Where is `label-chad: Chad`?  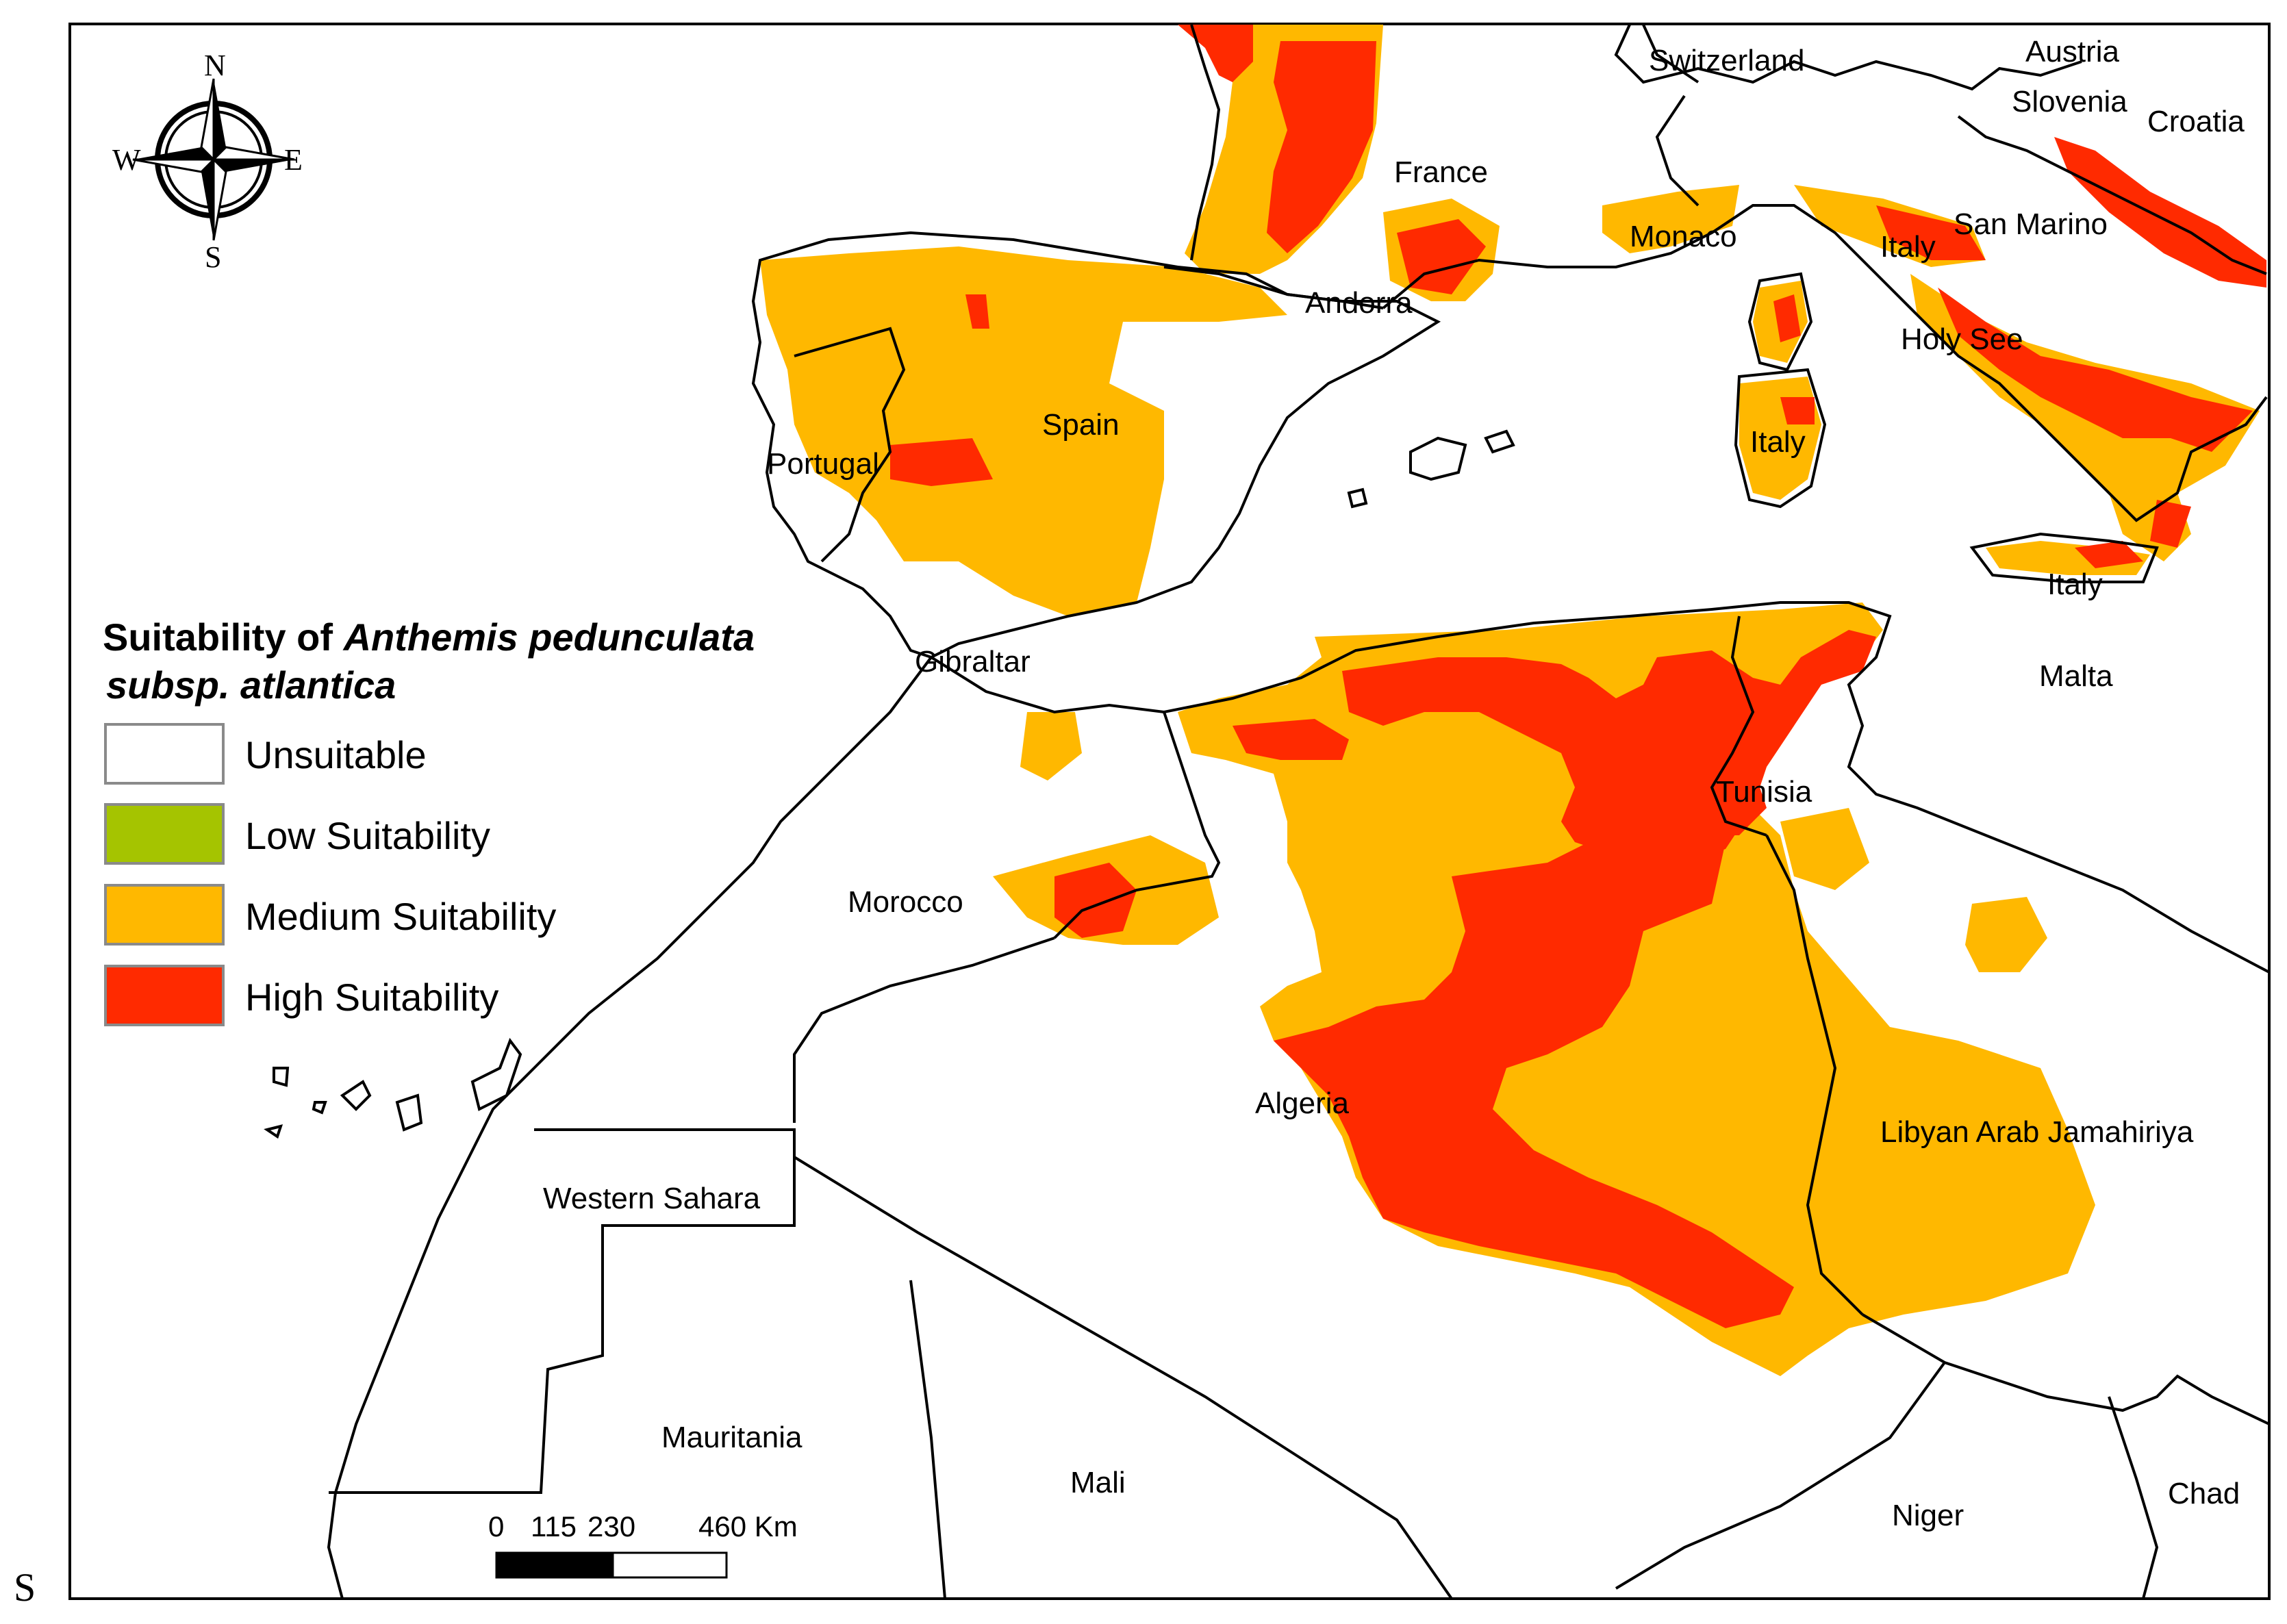 label-chad: Chad is located at coordinates (2204, 1493).